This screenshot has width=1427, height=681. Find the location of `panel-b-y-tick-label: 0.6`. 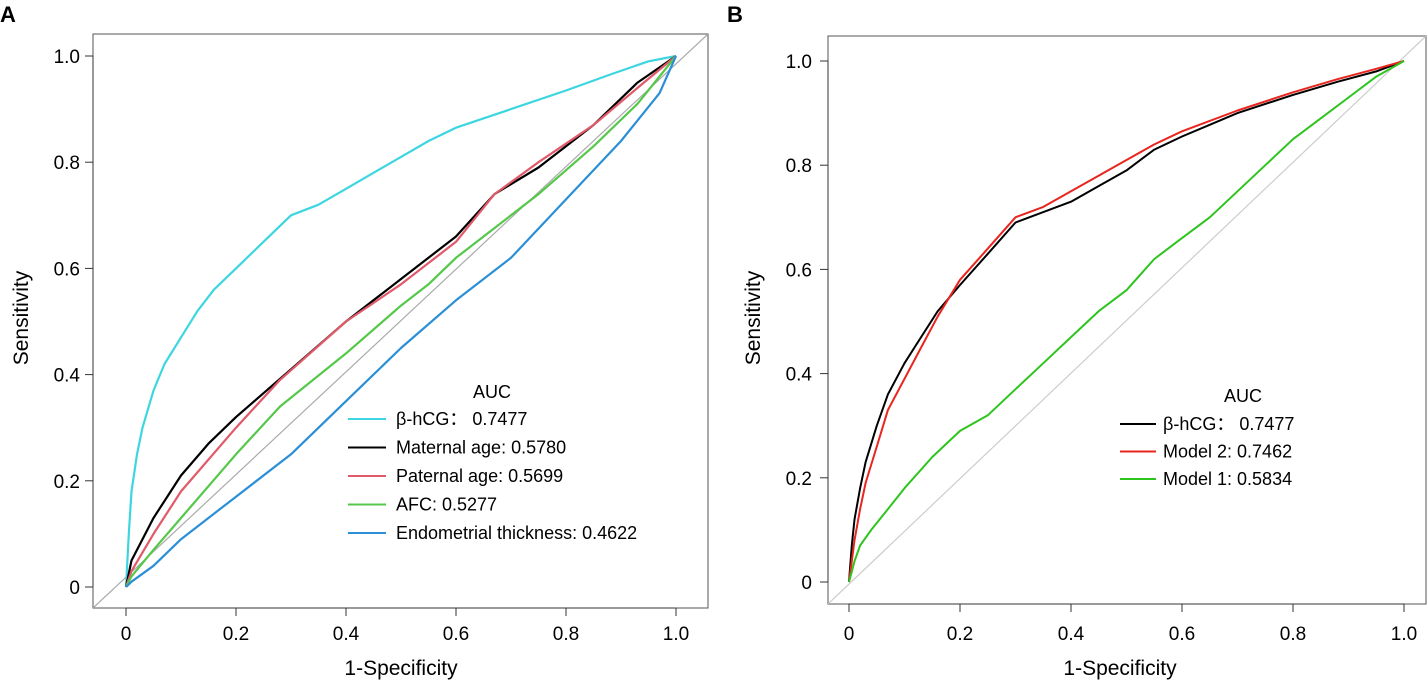

panel-b-y-tick-label: 0.6 is located at coordinates (799, 270).